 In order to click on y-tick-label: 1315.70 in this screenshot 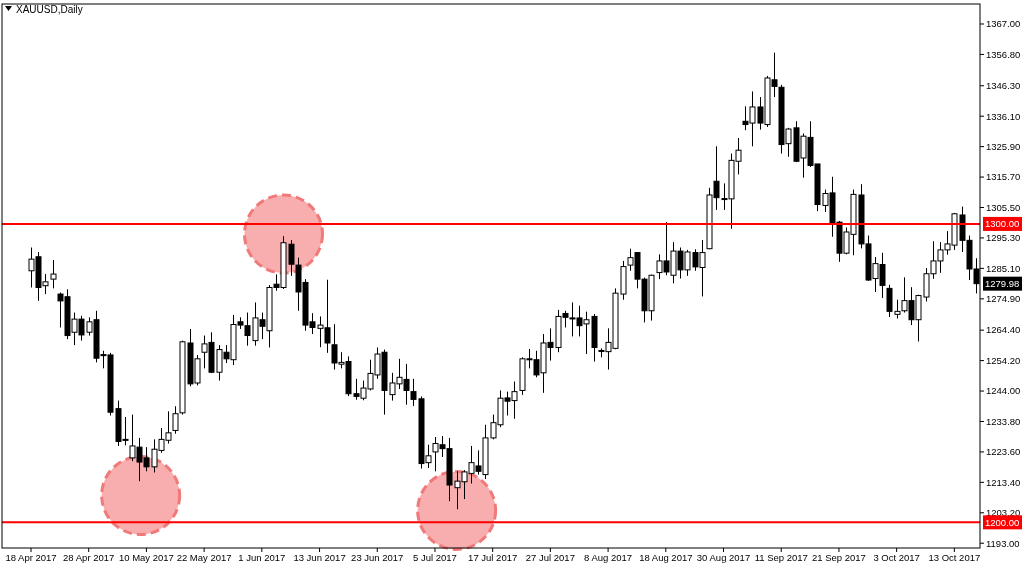, I will do `click(1003, 177)`.